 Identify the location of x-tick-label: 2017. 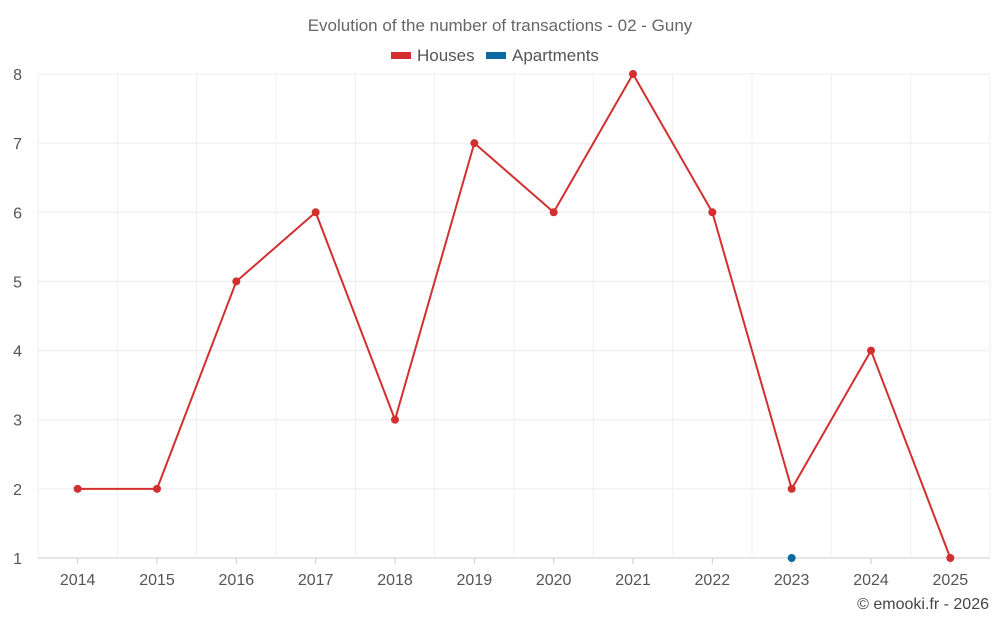
(316, 580).